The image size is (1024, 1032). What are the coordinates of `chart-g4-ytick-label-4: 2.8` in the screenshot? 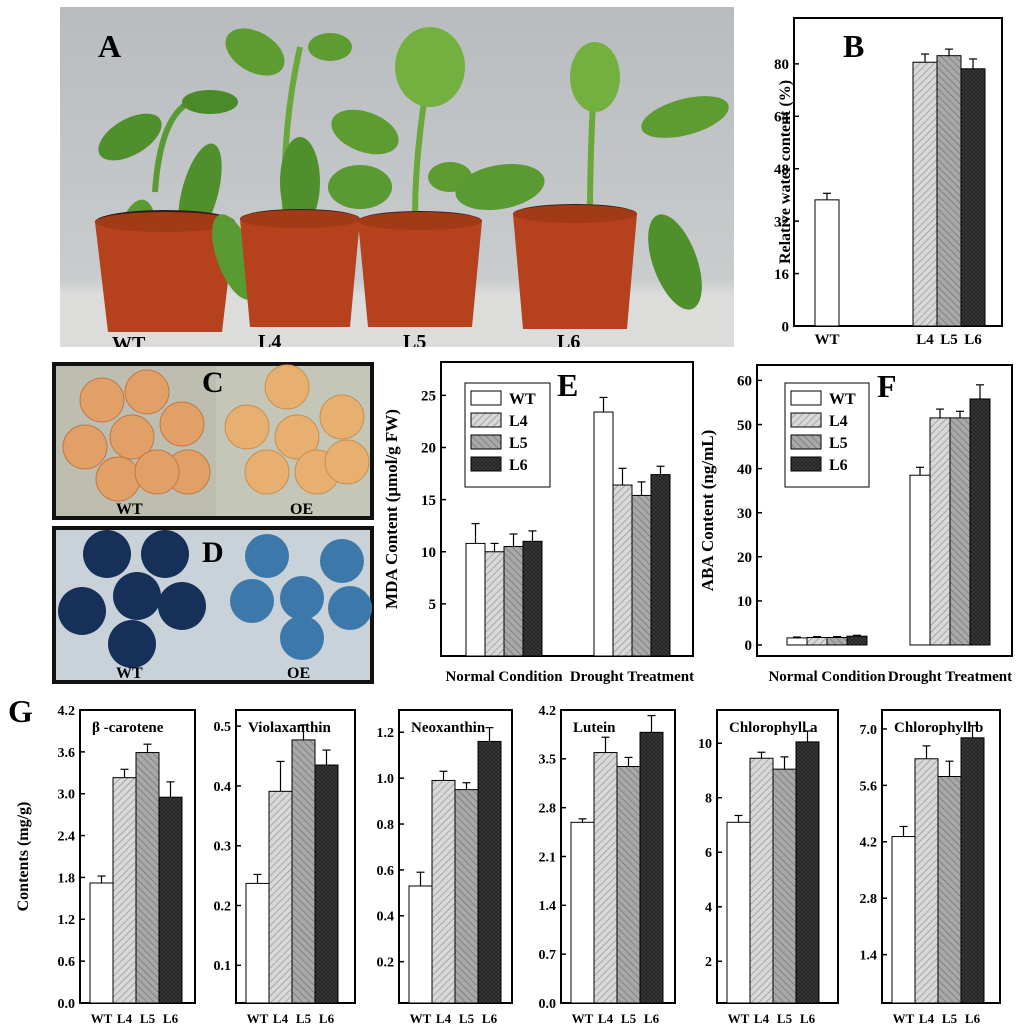 It's located at (548, 809).